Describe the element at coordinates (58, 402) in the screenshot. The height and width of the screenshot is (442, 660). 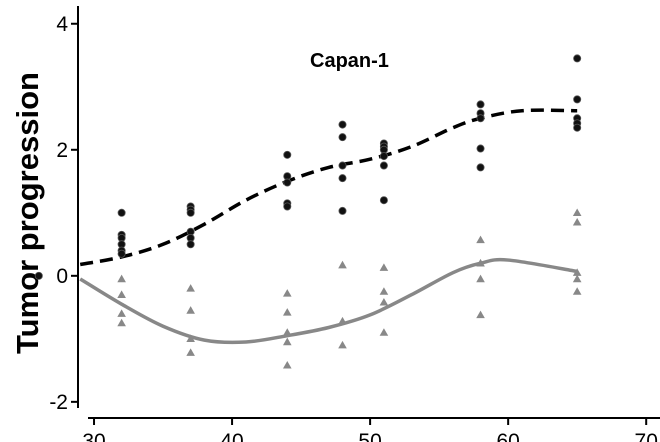
I see `y-tick-label: -2` at that location.